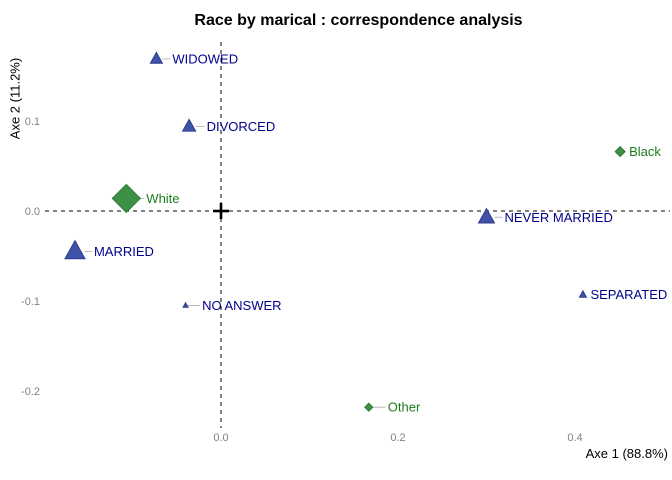  What do you see at coordinates (241, 305) in the screenshot?
I see `point-label-no-answer: NO ANSWER` at bounding box center [241, 305].